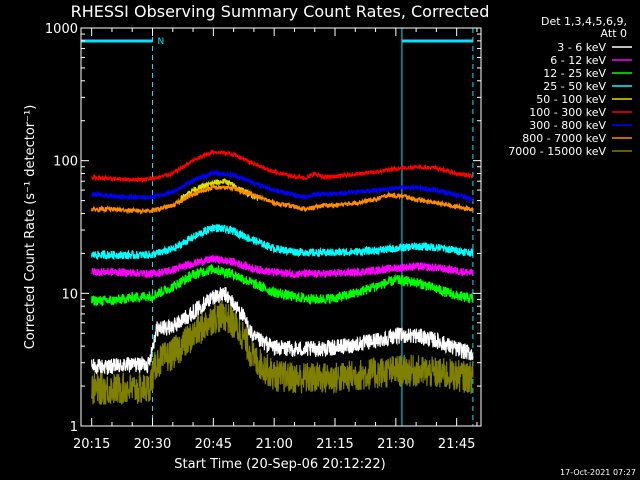 The height and width of the screenshot is (480, 640). What do you see at coordinates (282, 199) in the screenshot?
I see `series-line-800-7000-kev` at bounding box center [282, 199].